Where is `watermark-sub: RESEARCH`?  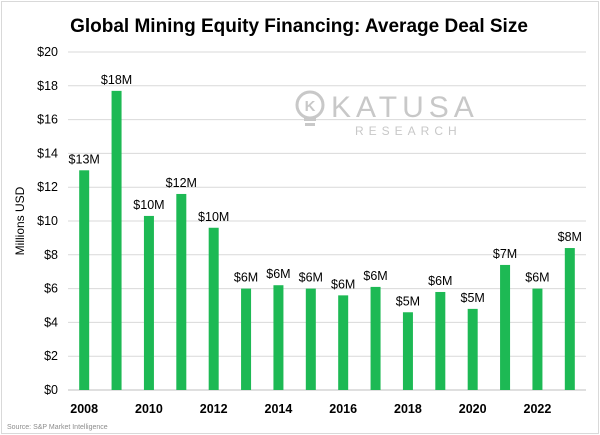
watermark-sub: RESEARCH is located at coordinates (408, 131).